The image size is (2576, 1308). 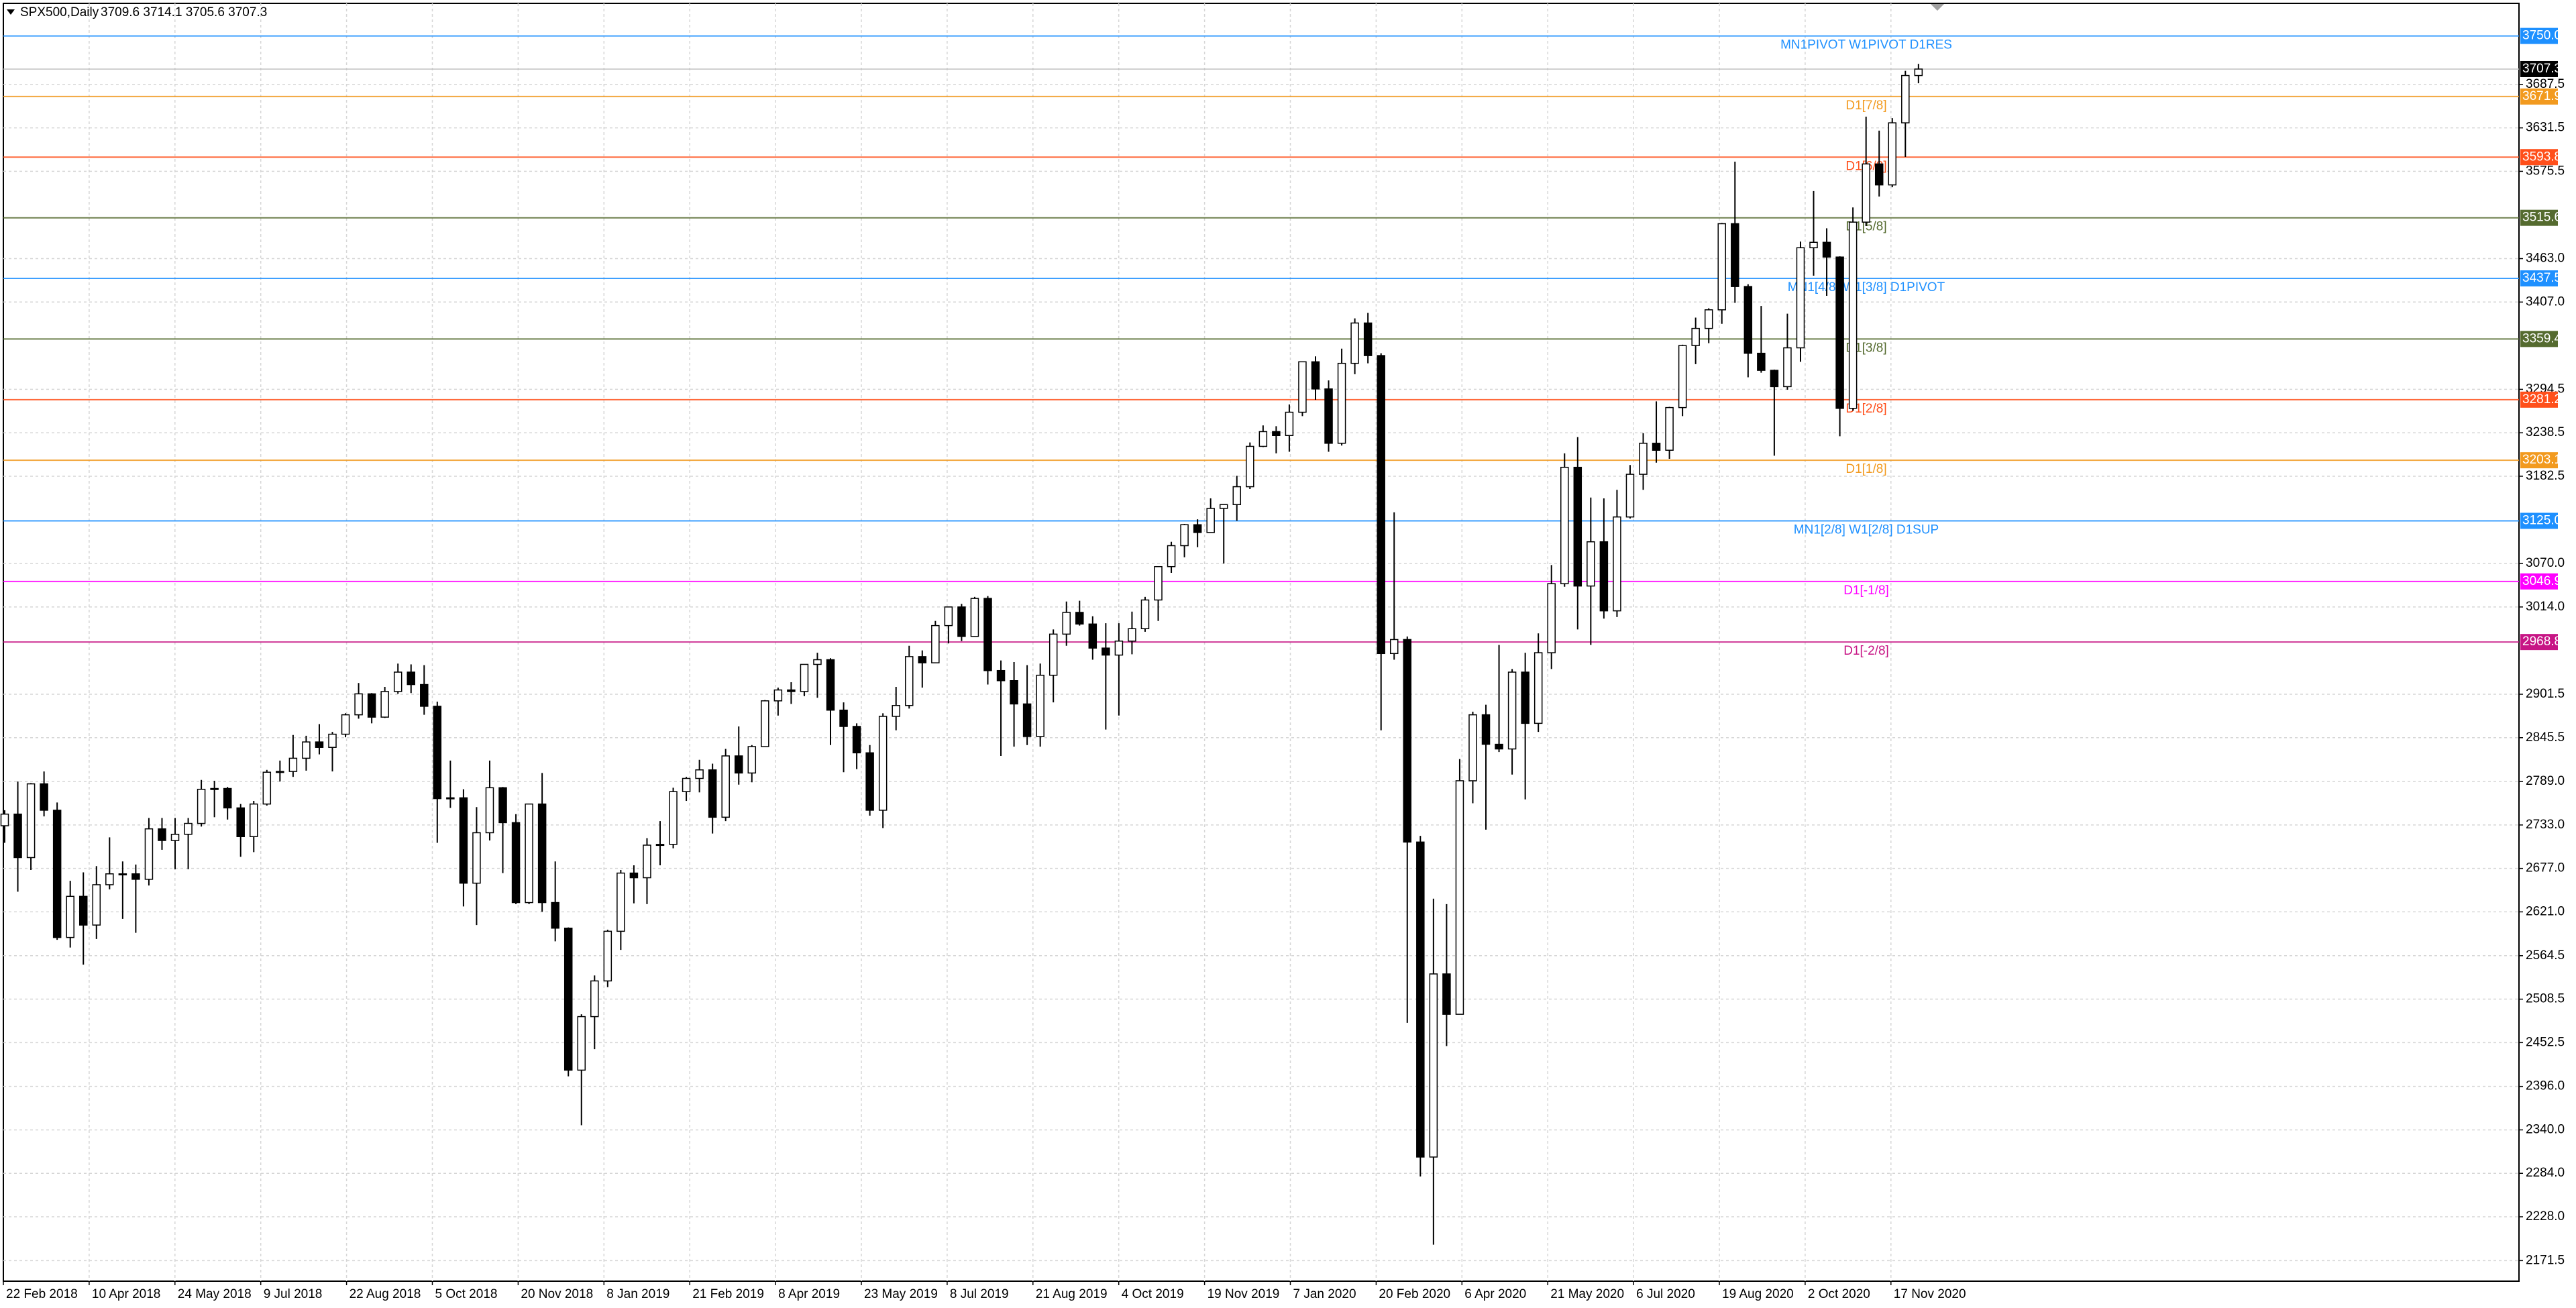 I want to click on x-tick-label: 6 Apr 2020, so click(x=1495, y=1294).